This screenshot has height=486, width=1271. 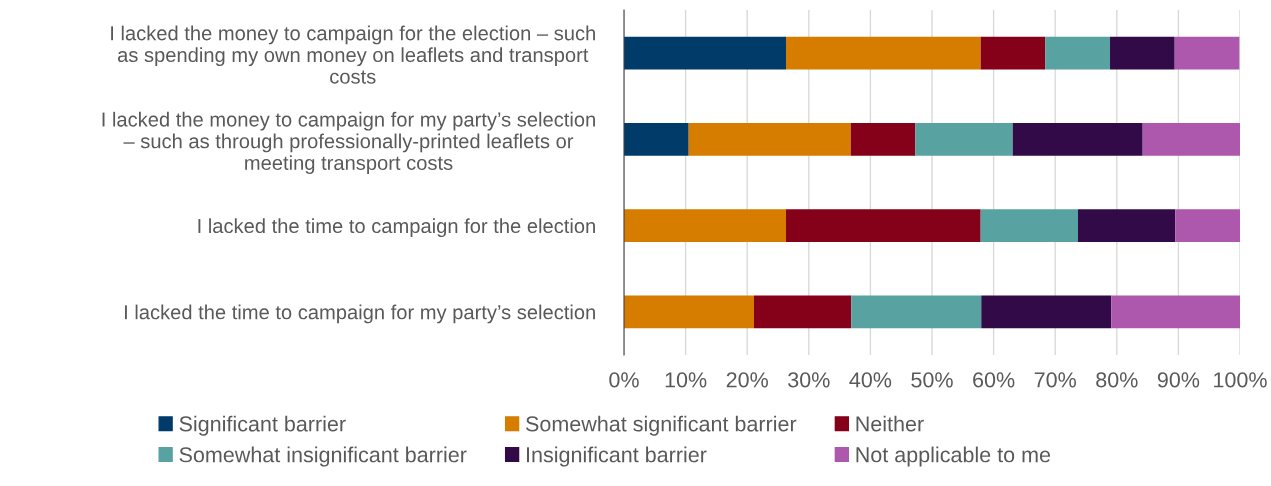 I want to click on x-tick-label: 50%, so click(x=932, y=380).